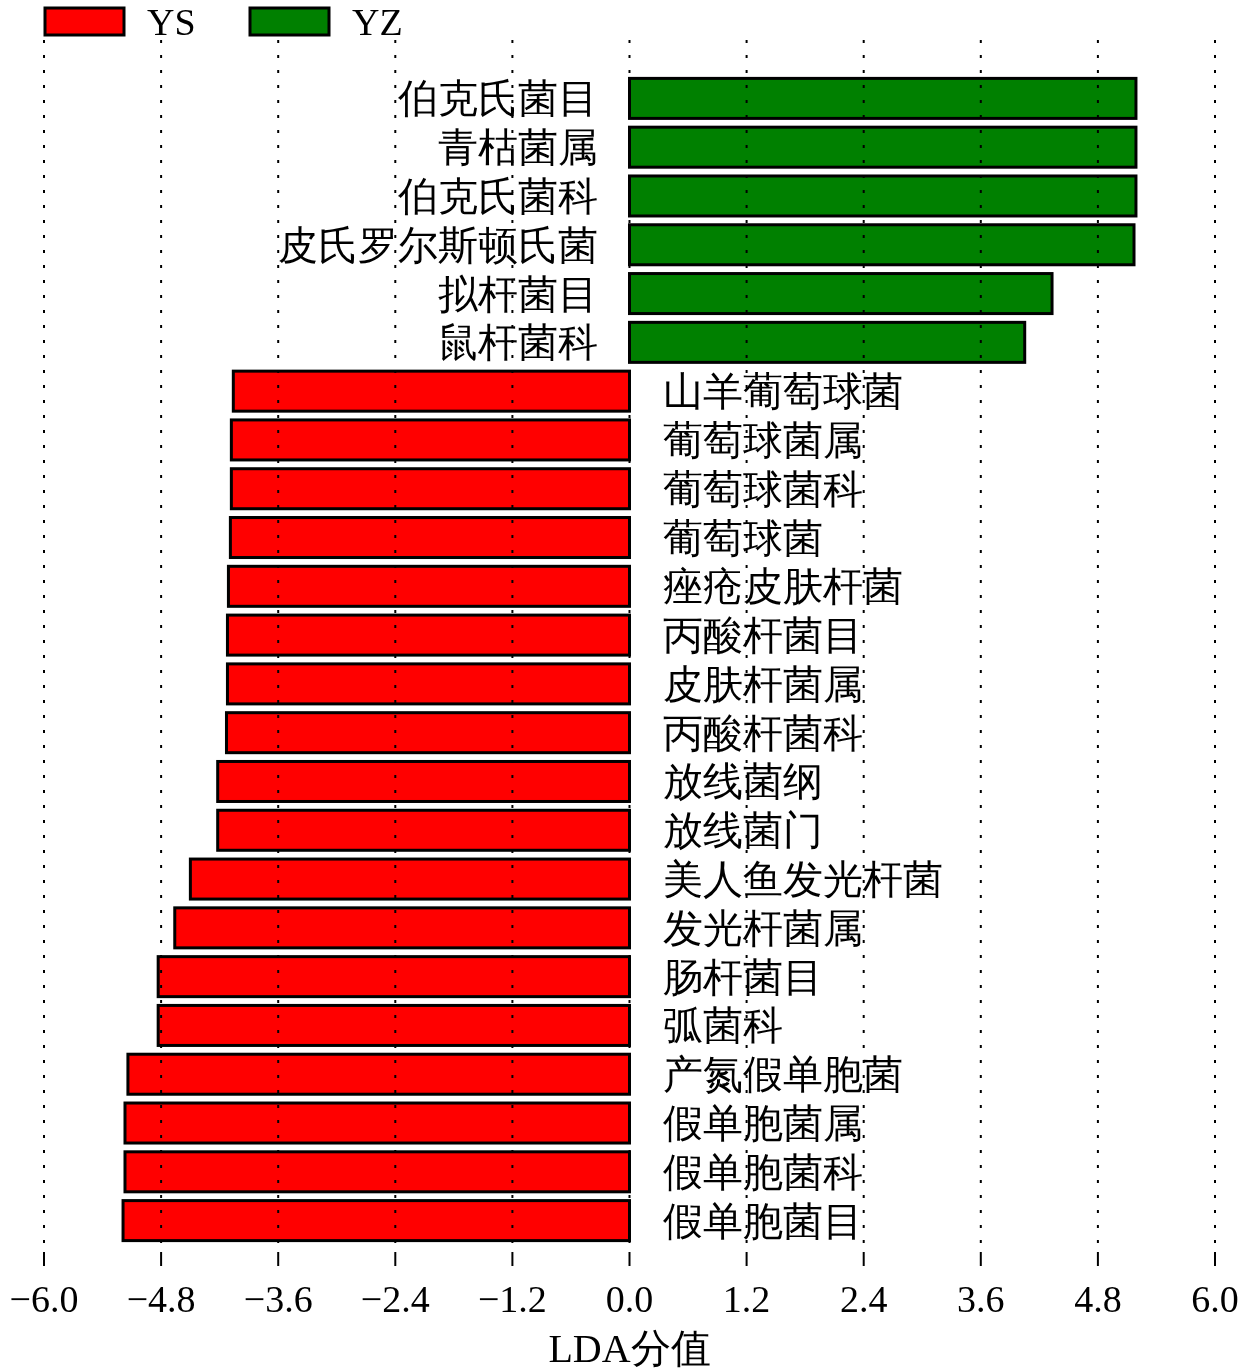 The height and width of the screenshot is (1372, 1259). Describe the element at coordinates (762, 733) in the screenshot. I see `y-tick-label: 丙酸杆菌科` at that location.